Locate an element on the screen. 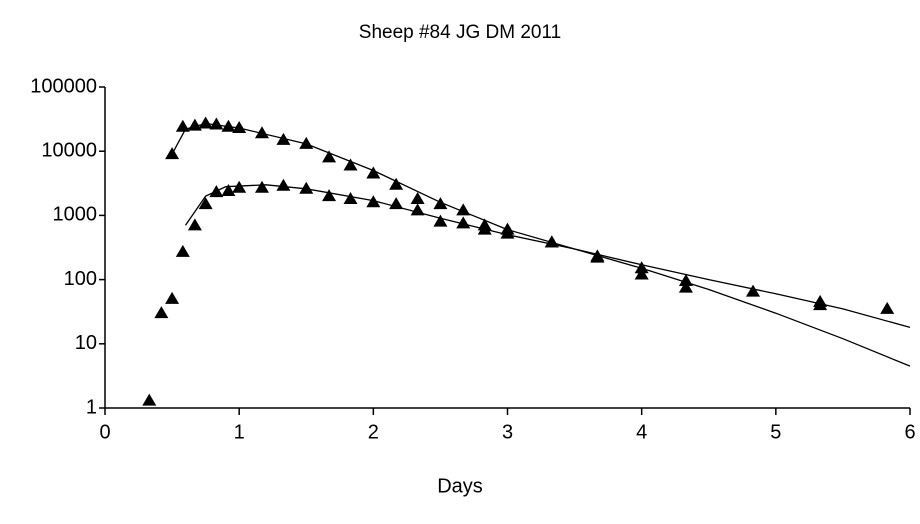  x-tick-label: 3 is located at coordinates (507, 432).